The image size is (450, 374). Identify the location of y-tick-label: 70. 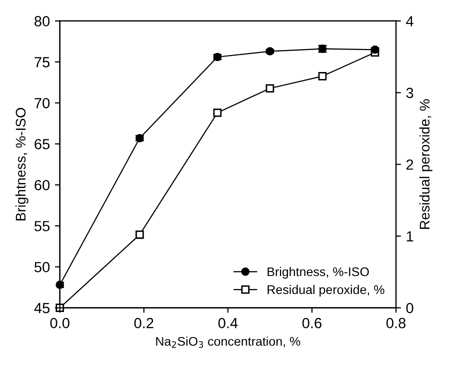
(42, 103).